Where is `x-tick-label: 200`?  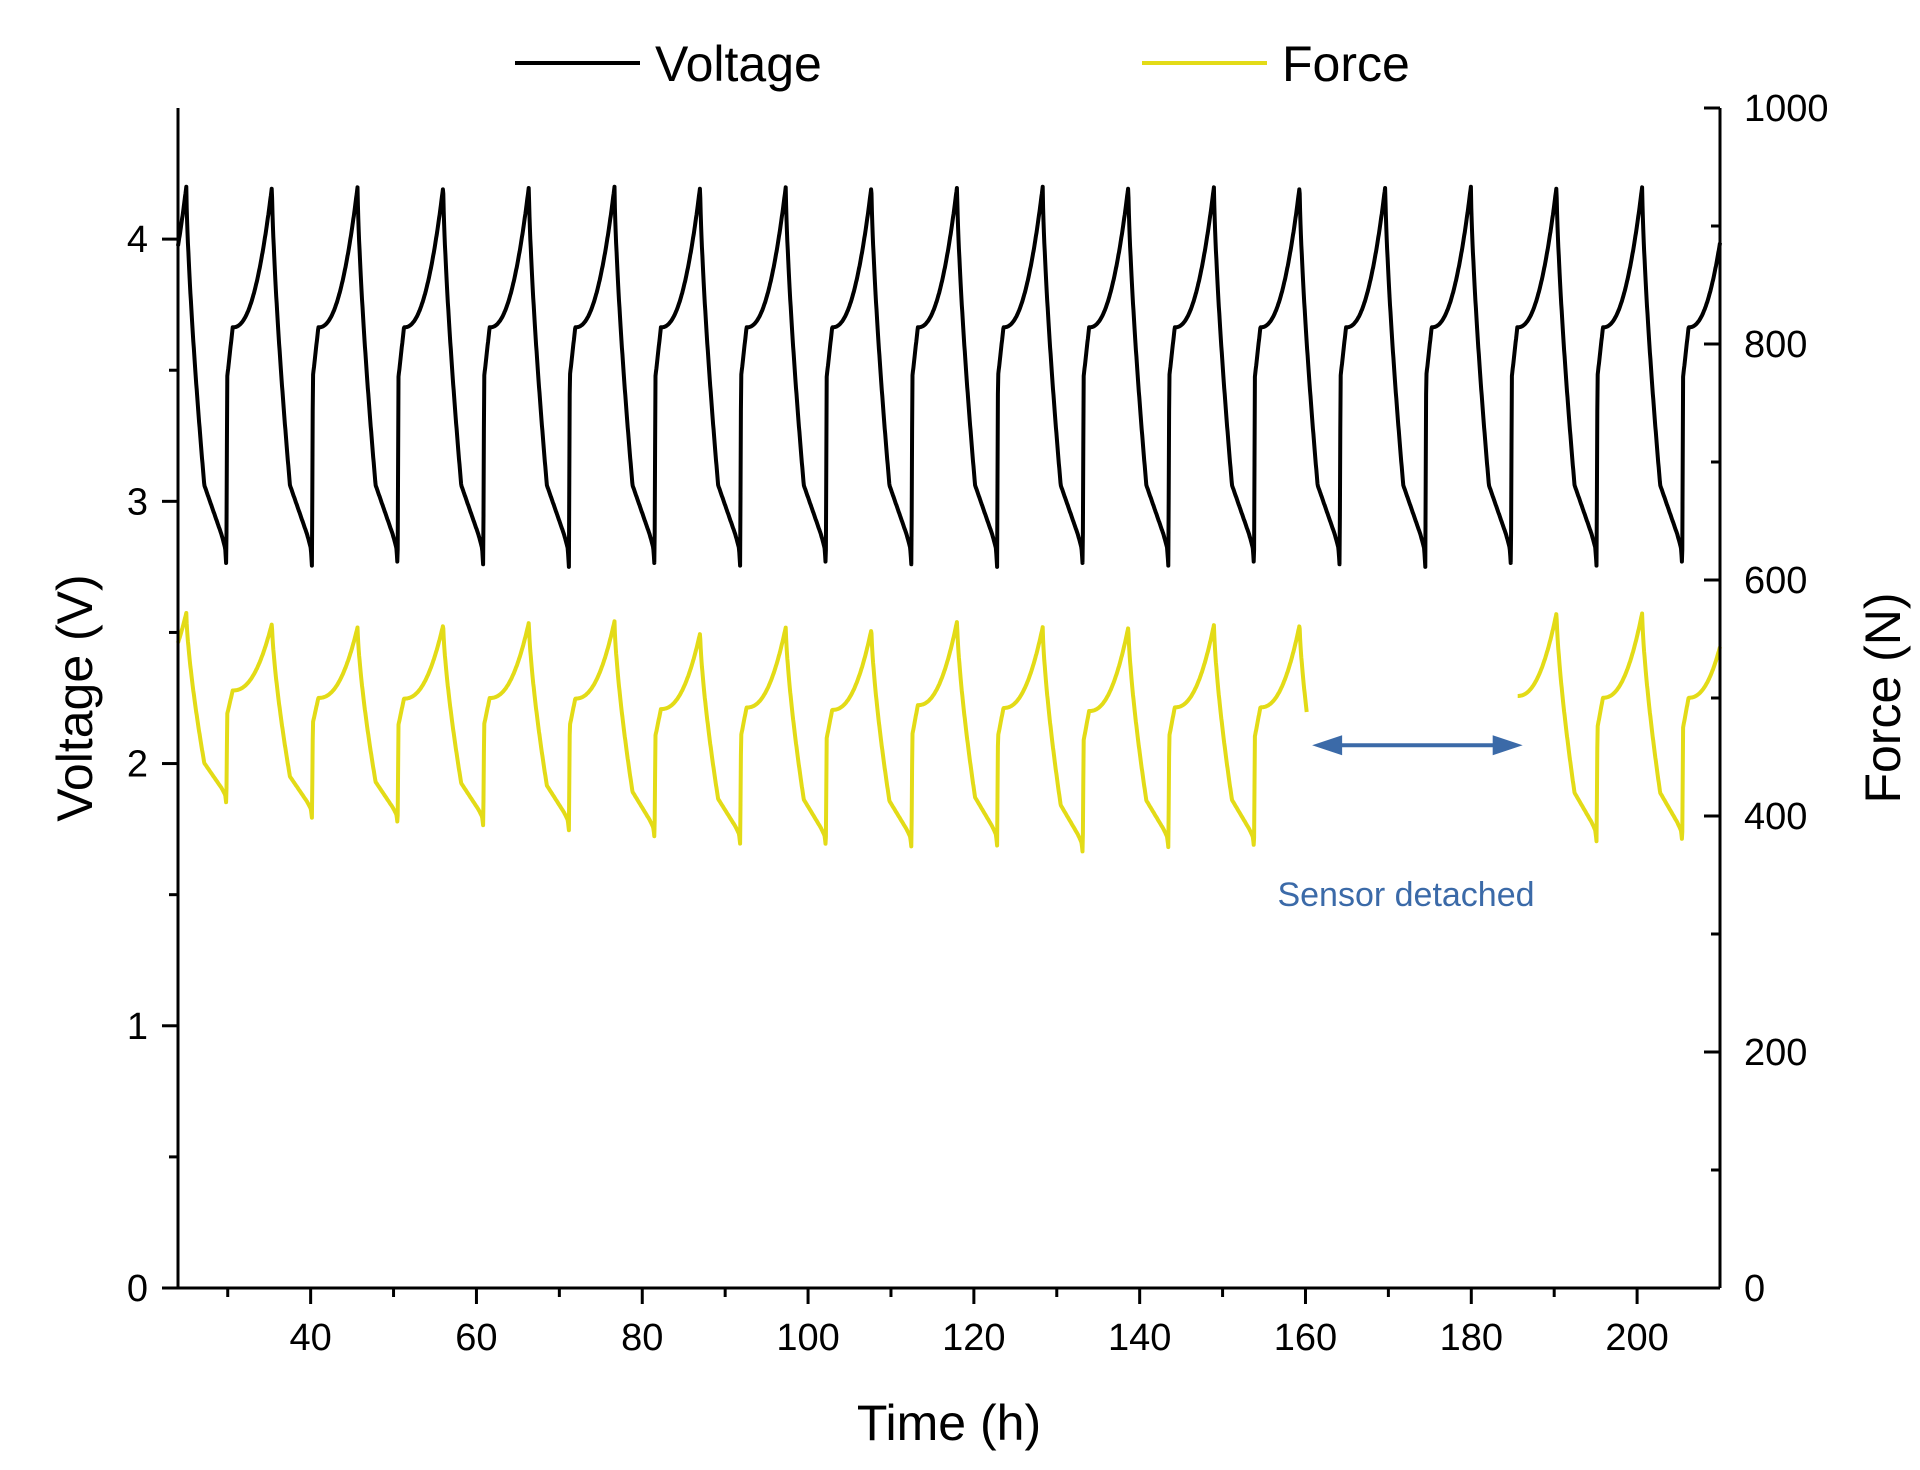 x-tick-label: 200 is located at coordinates (1636, 1338).